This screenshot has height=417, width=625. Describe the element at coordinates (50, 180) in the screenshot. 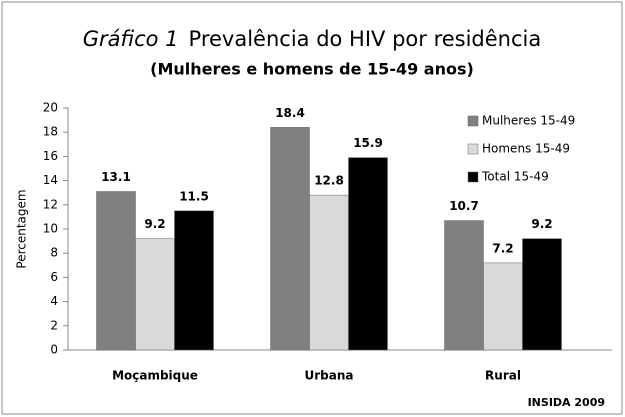

I see `y-tick-label: 14` at that location.